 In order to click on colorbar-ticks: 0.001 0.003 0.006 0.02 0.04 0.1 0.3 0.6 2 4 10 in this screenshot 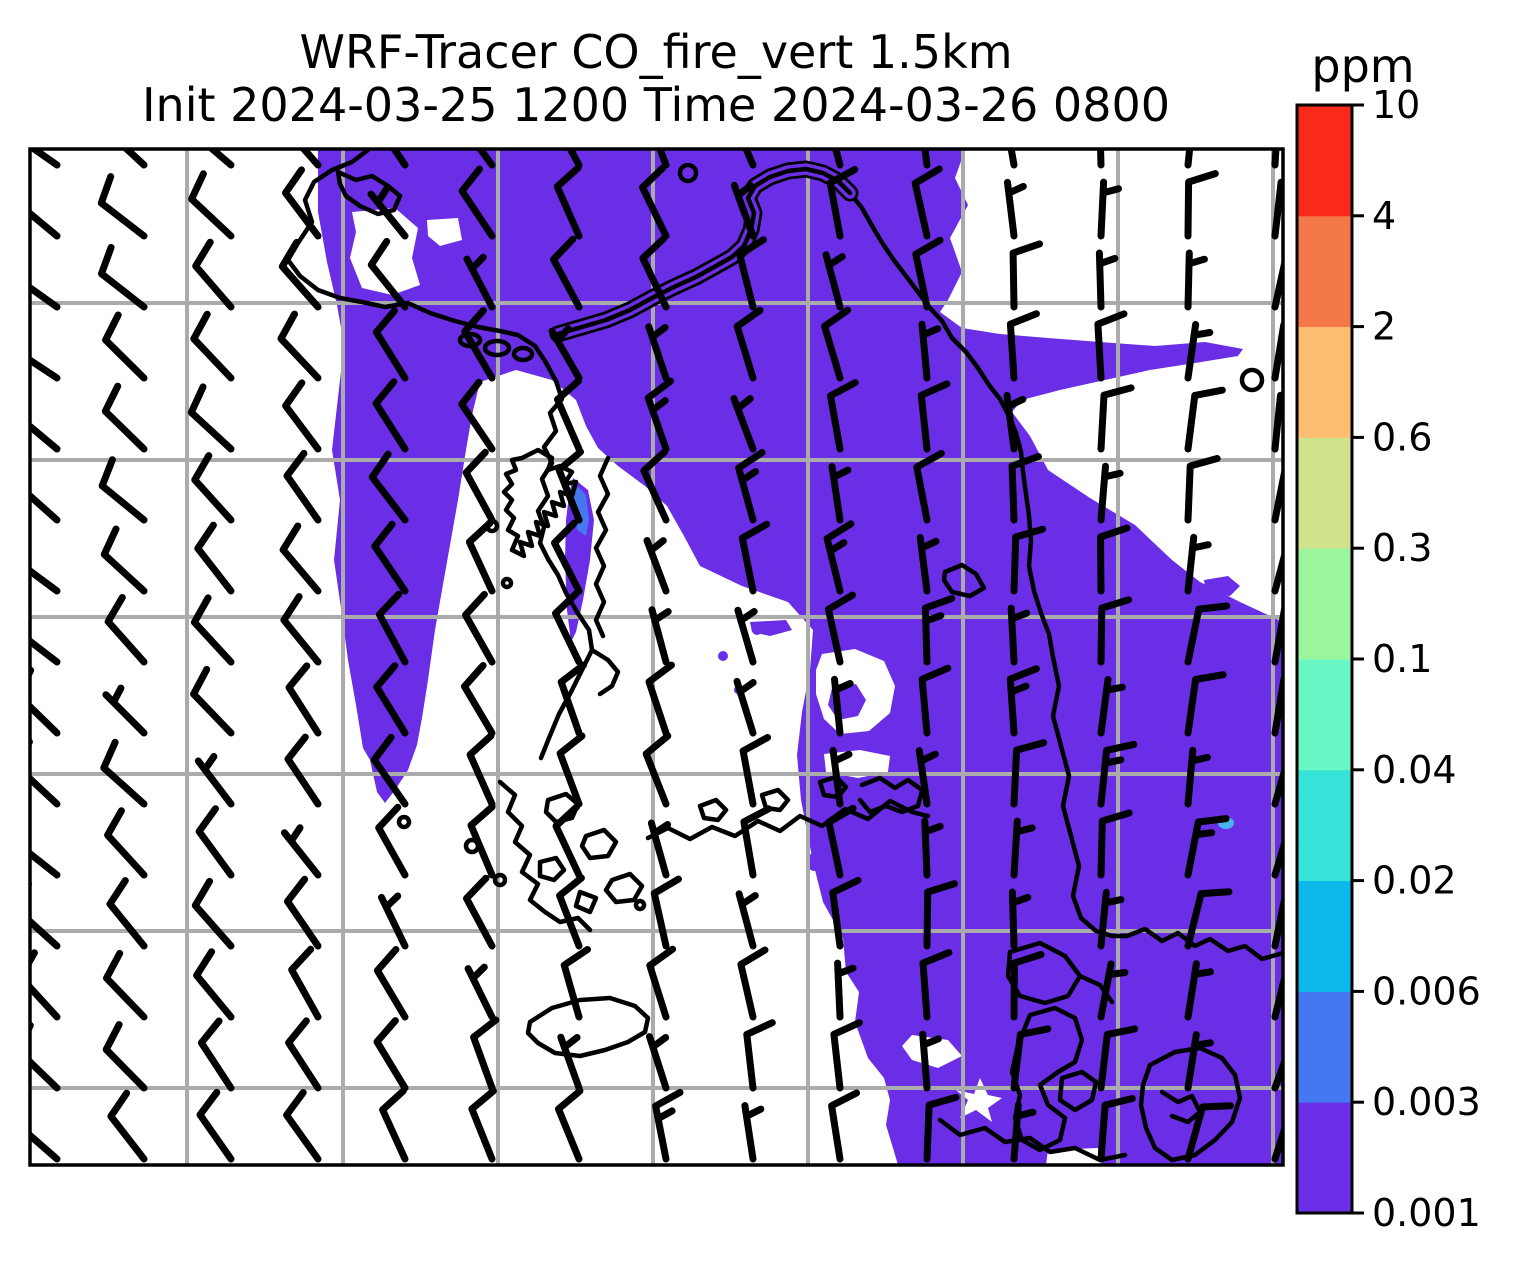, I will do `click(1416, 659)`.